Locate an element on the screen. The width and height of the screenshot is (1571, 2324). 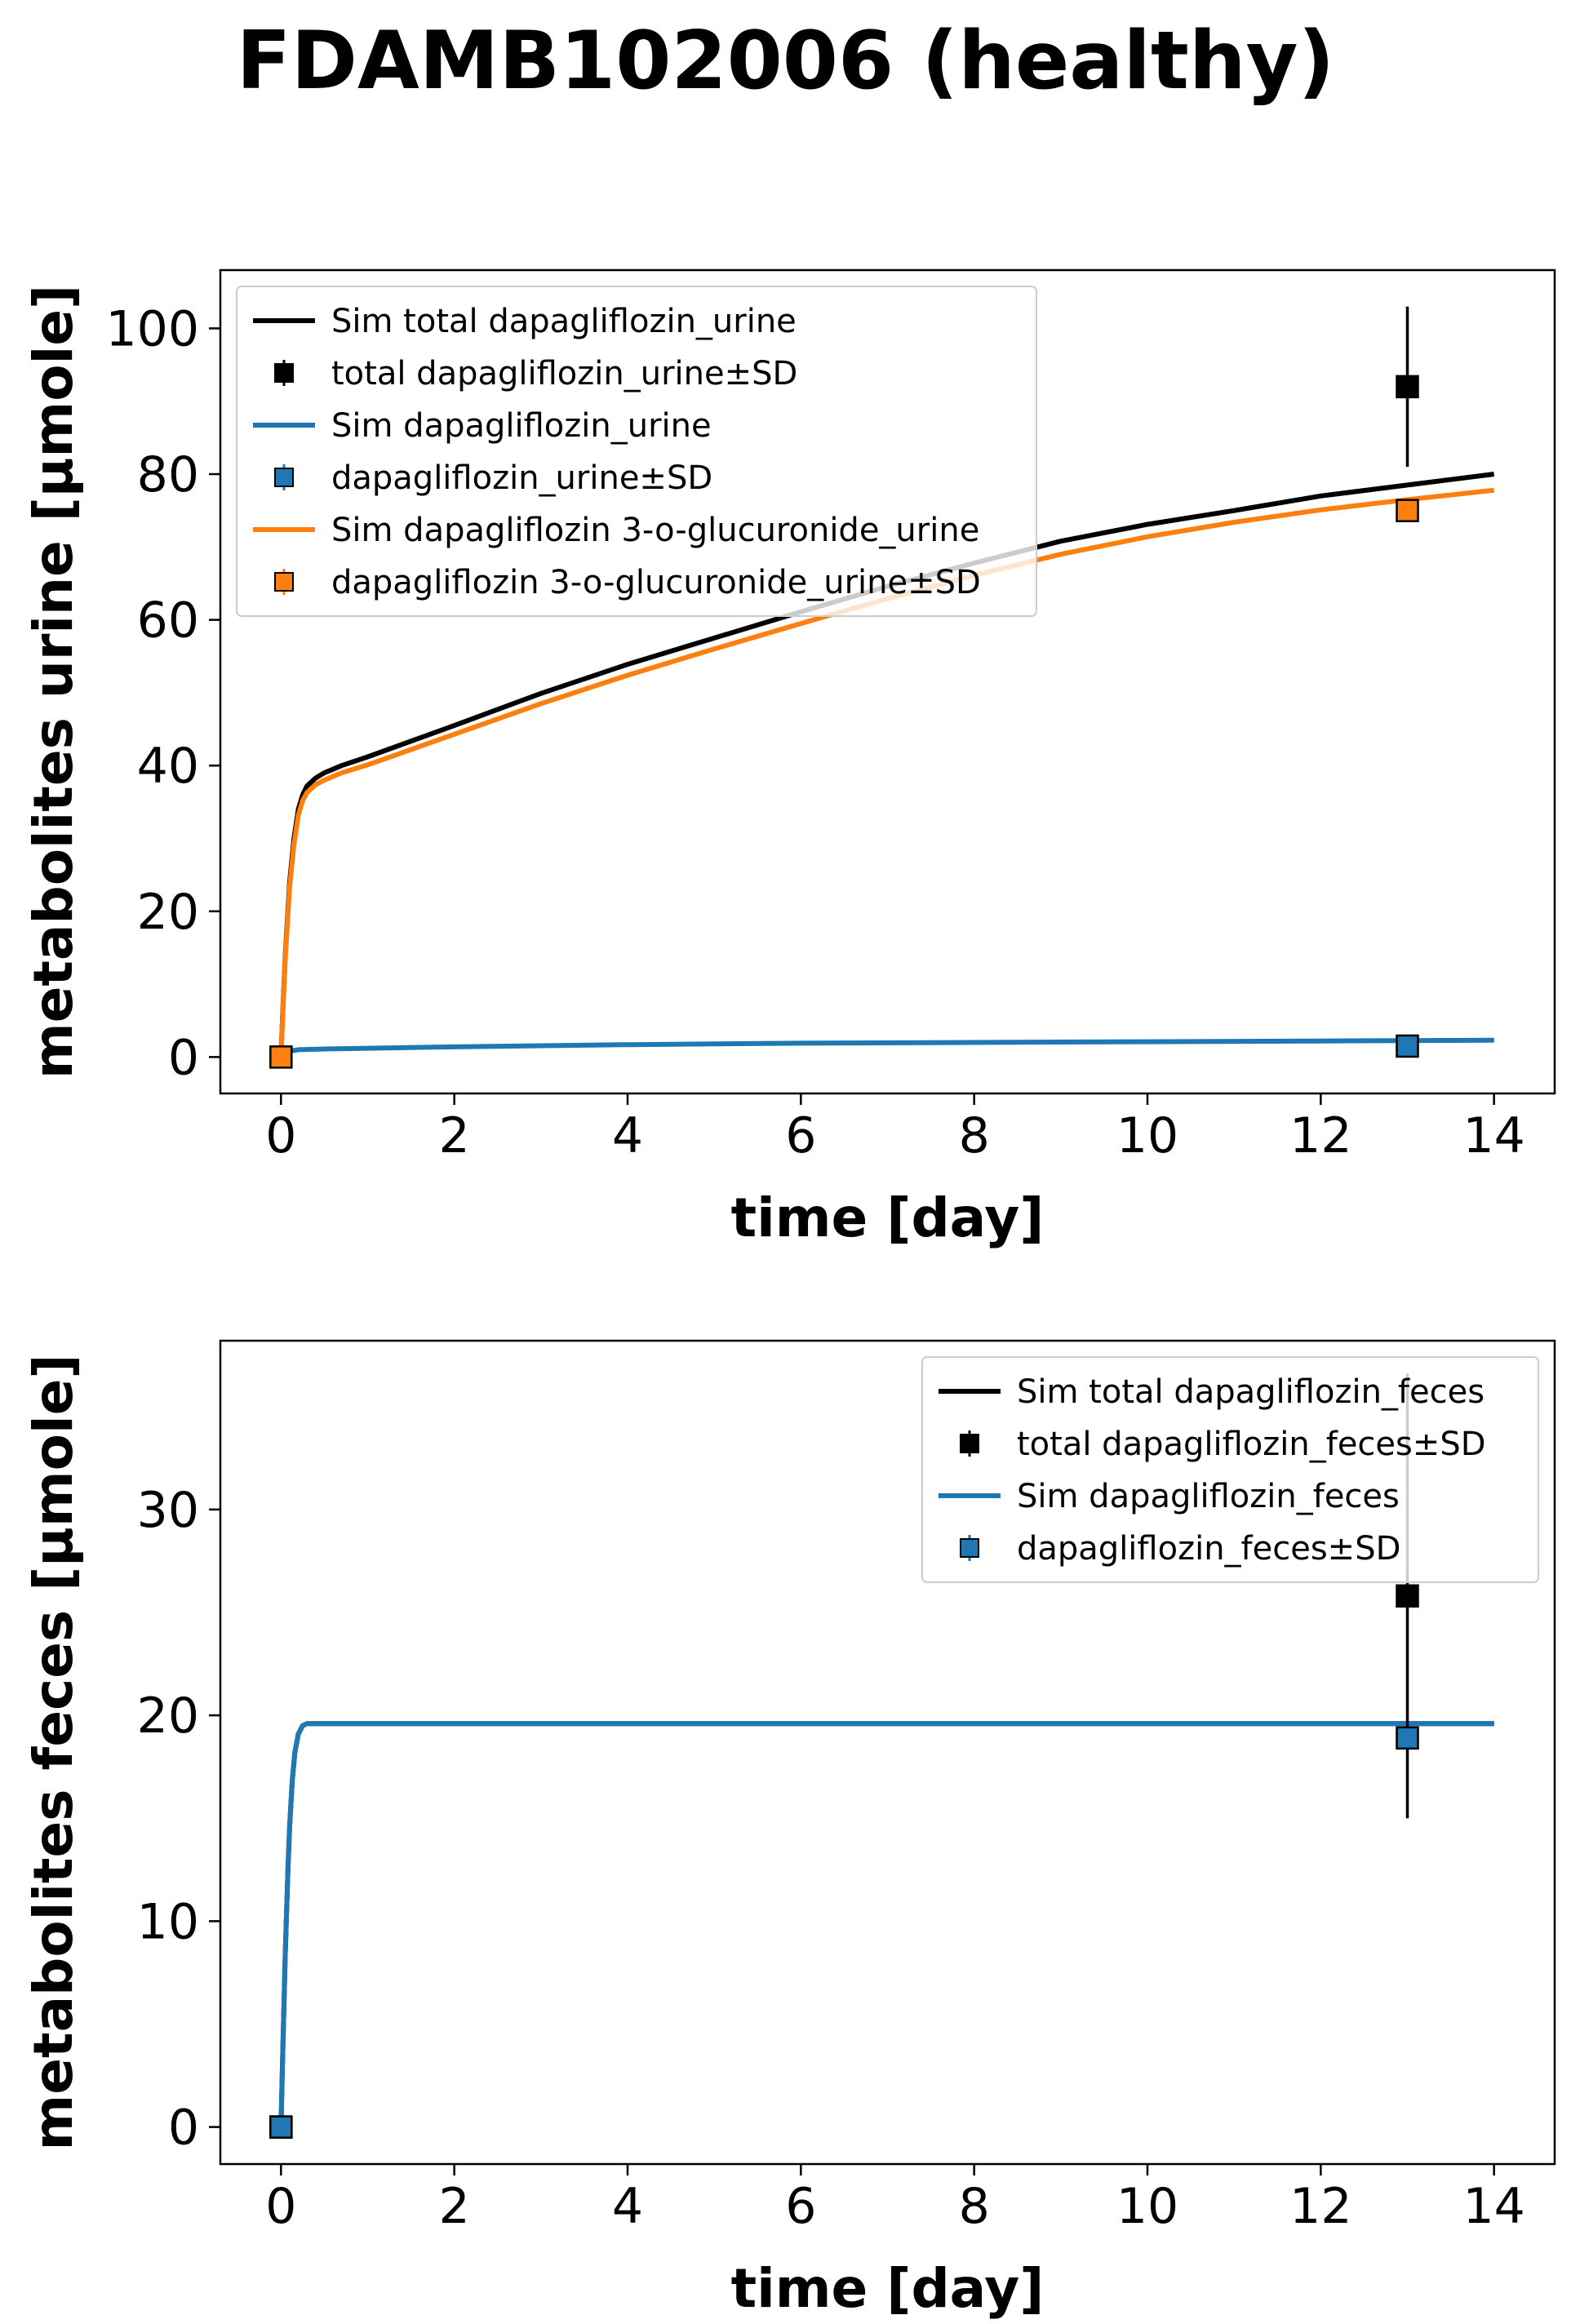
legend-label: Sim dapagliflozin_feces is located at coordinates (1208, 1496).